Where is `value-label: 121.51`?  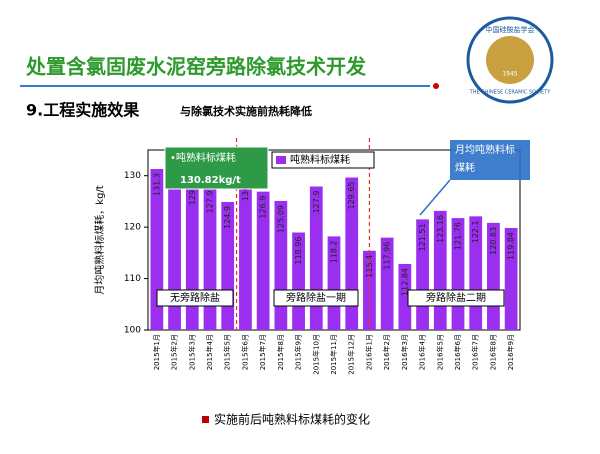 value-label: 121.51 is located at coordinates (422, 237).